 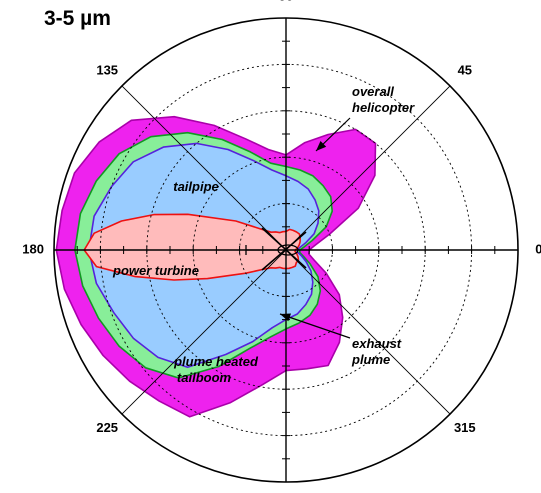 I want to click on annotation-plume: plume, so click(x=370, y=359).